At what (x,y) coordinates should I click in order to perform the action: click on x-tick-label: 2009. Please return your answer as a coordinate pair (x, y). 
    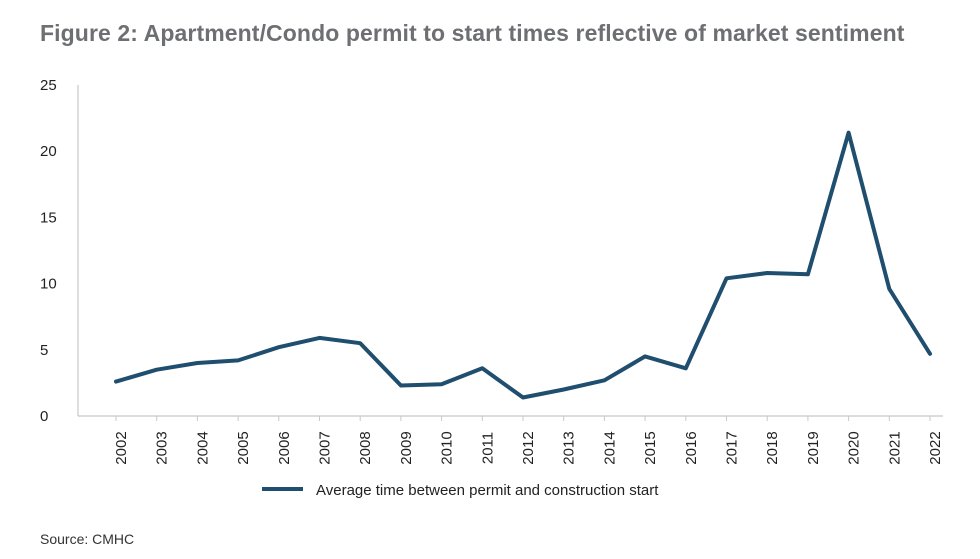
    Looking at the image, I should click on (406, 447).